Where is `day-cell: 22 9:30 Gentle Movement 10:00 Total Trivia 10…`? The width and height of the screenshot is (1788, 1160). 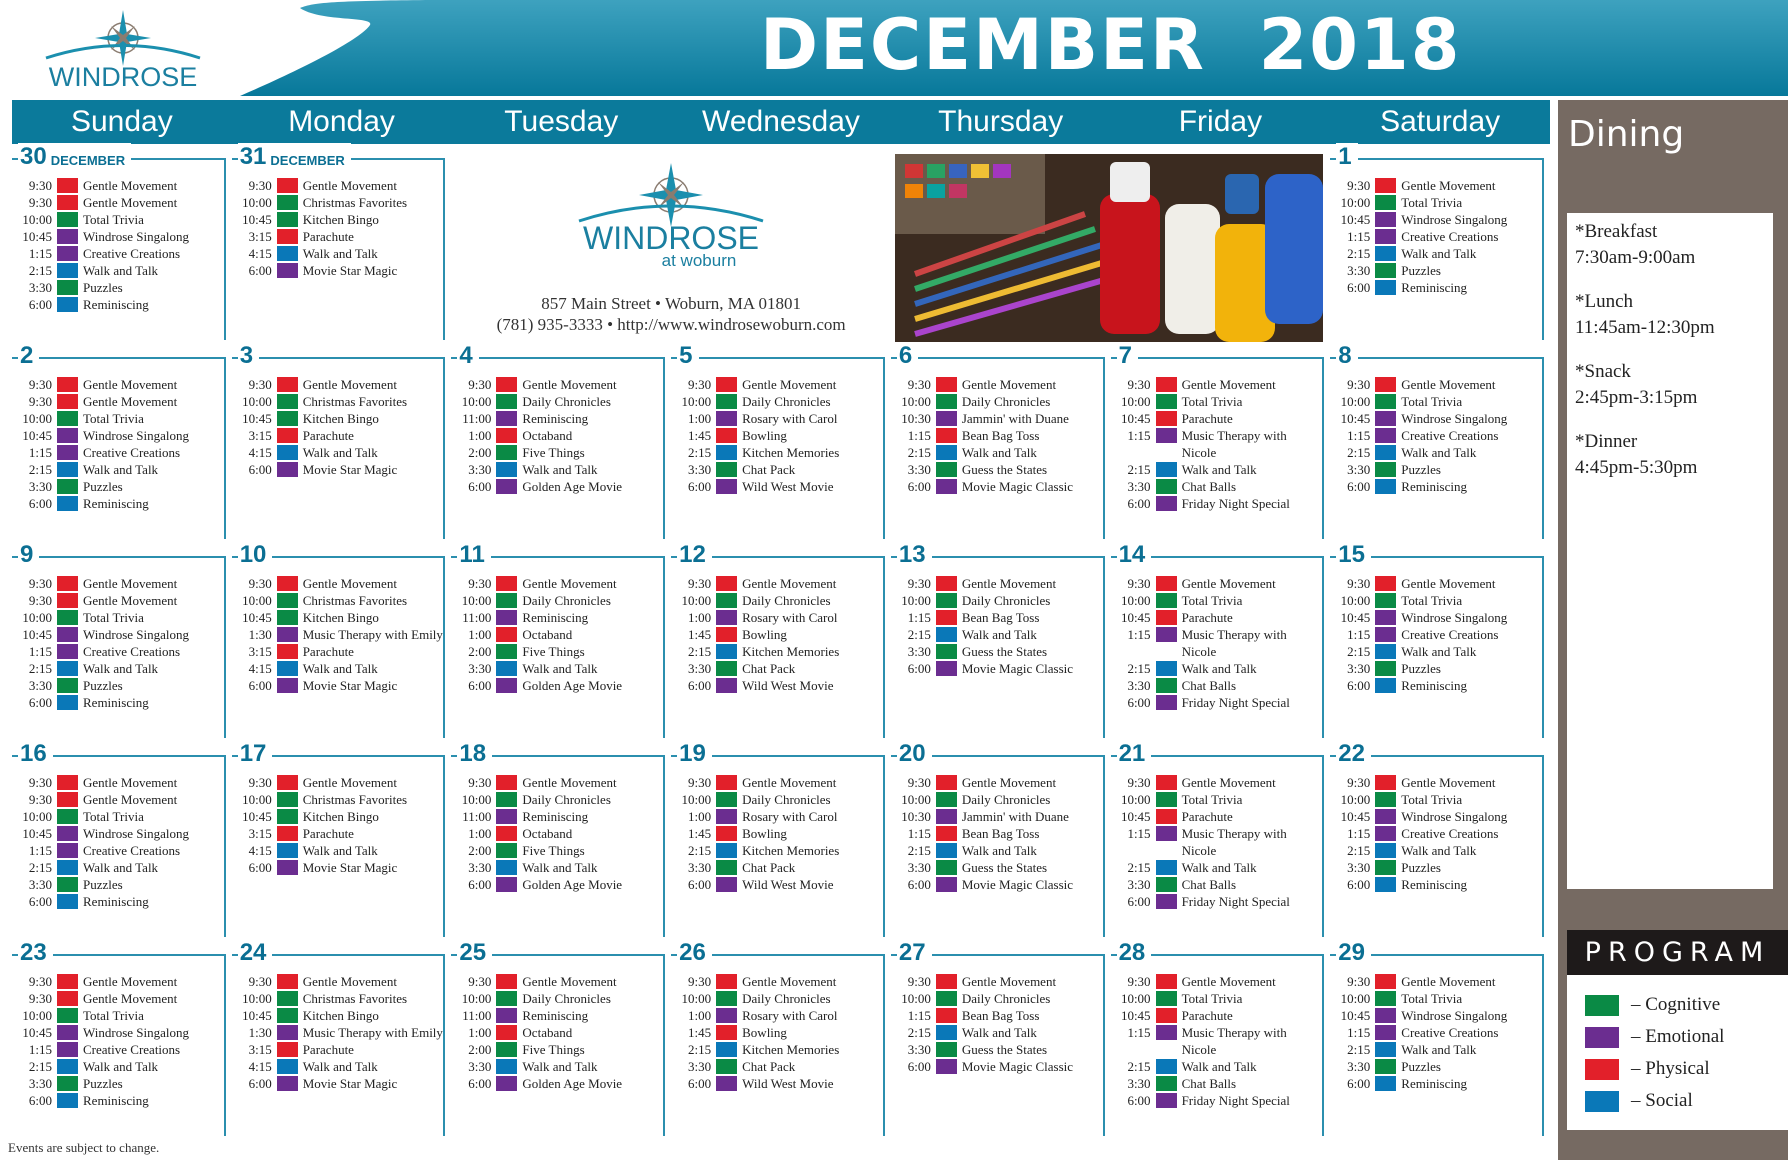
day-cell: 22 9:30 Gentle Movement 10:00 Total Trivia 10… is located at coordinates (1440, 840).